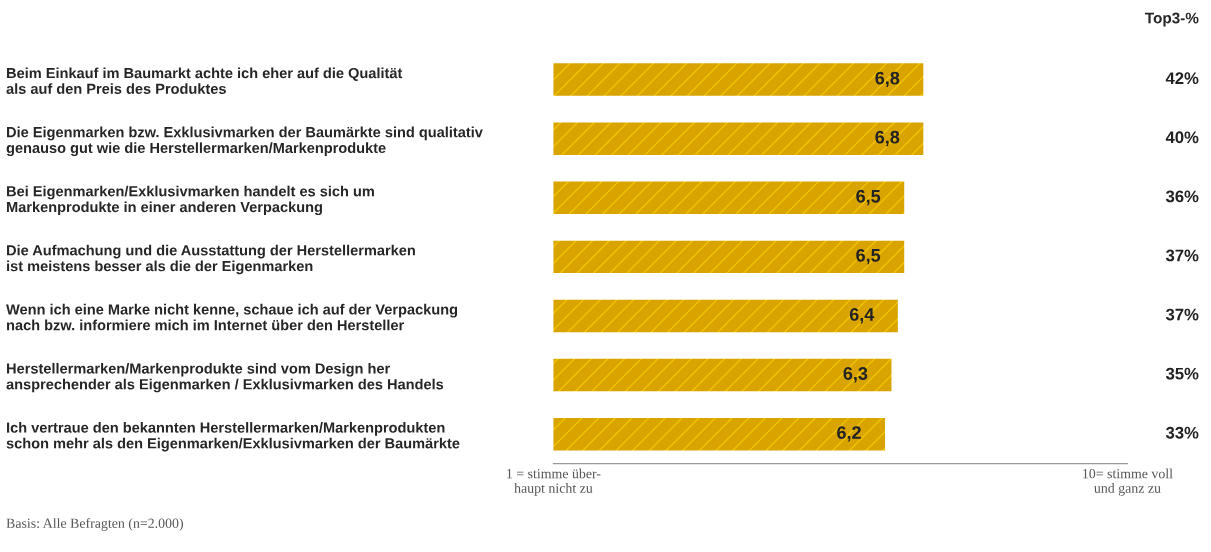 The height and width of the screenshot is (552, 1211). I want to click on y-tick-label: Die Aufmachung und die Ausstattung der Herstellermarken ist meistens besser als die der Eigenmarken, so click(211, 259).